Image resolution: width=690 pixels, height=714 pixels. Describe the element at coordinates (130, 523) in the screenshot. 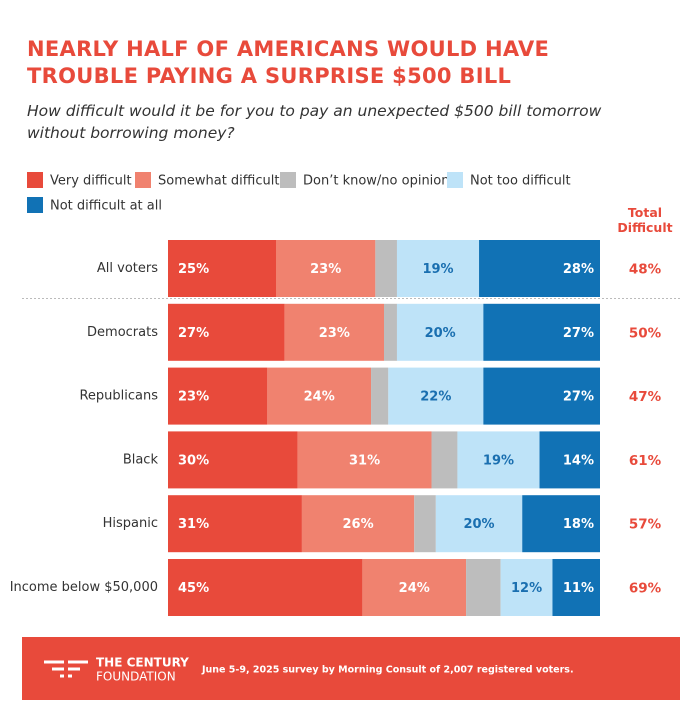

I see `category-label: Hispanic` at that location.